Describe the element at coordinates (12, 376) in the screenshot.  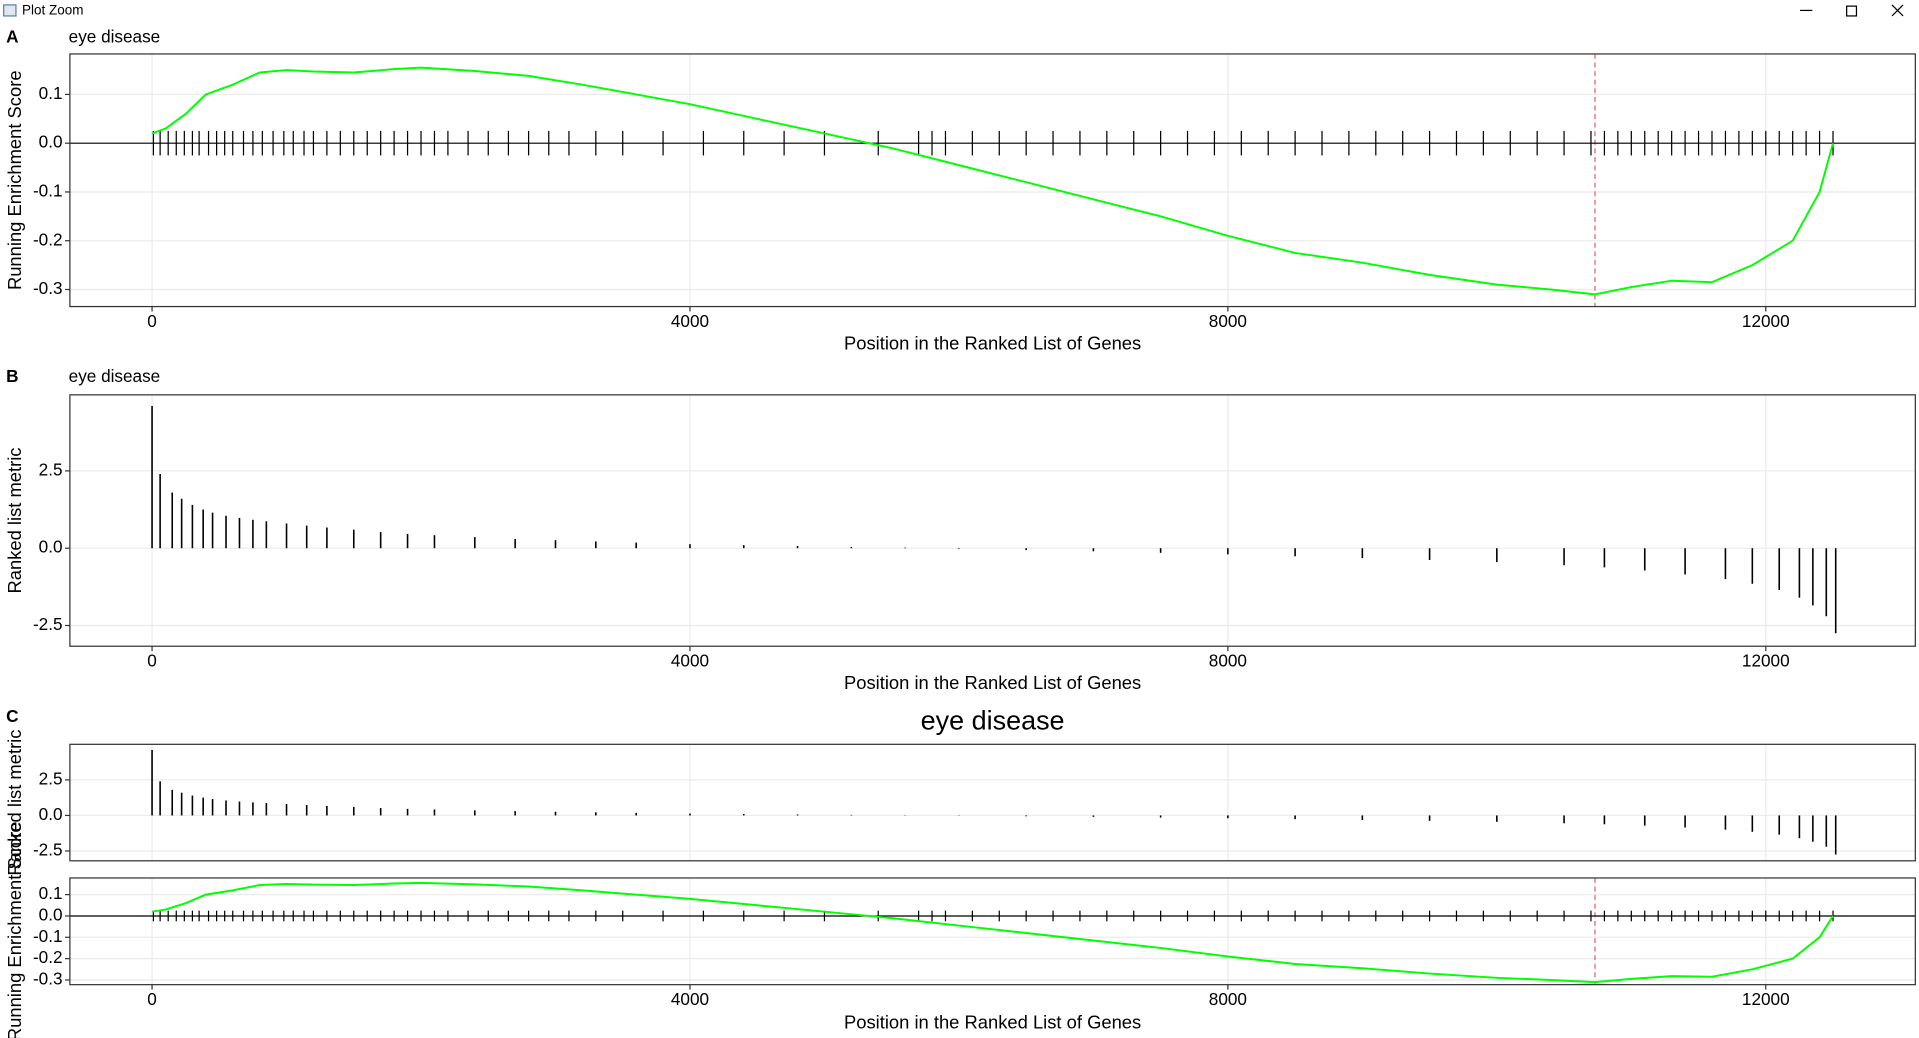
I see `panel-label: B` at that location.